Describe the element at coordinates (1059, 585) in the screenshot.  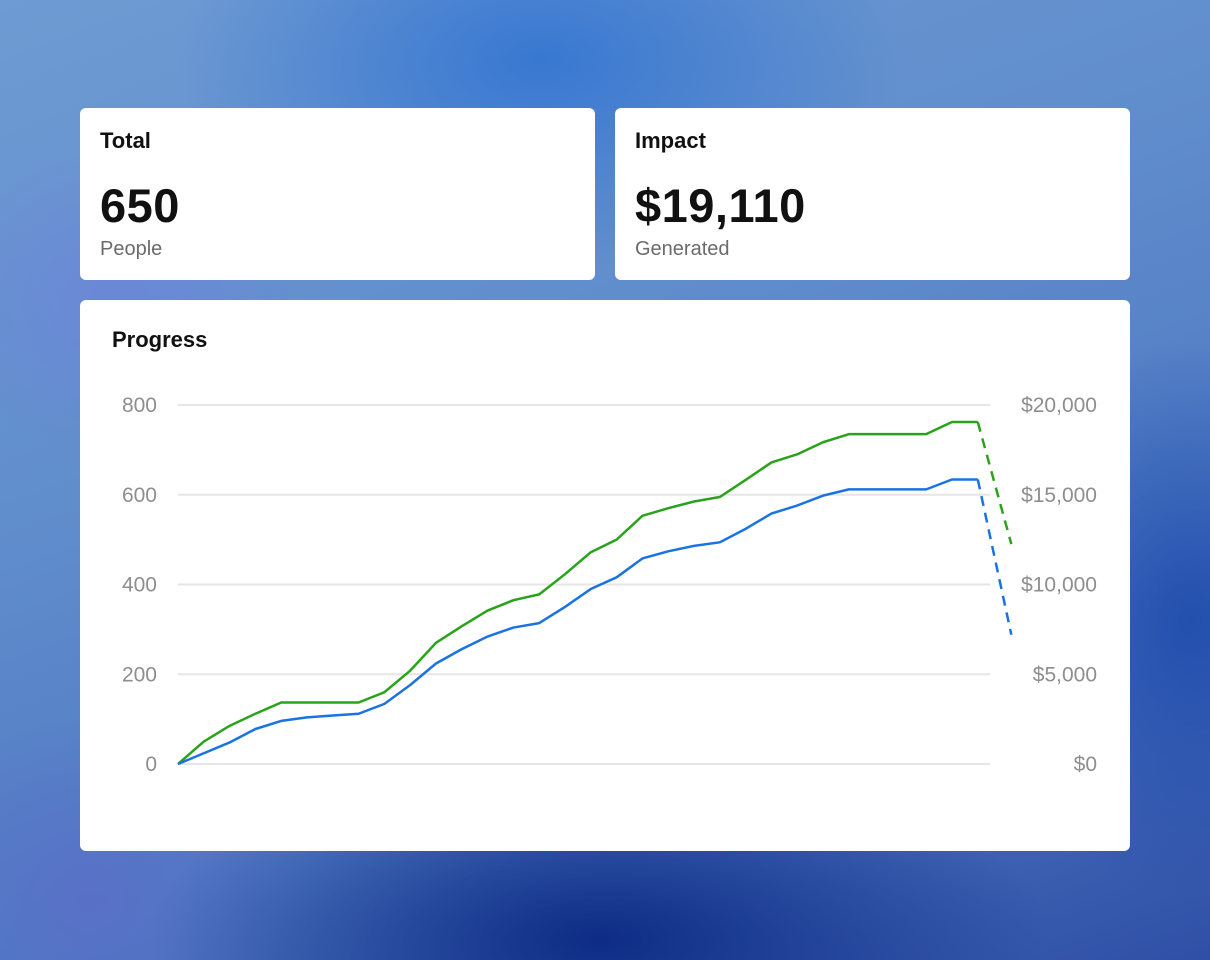
I see `right-tick-label: $10,000` at that location.